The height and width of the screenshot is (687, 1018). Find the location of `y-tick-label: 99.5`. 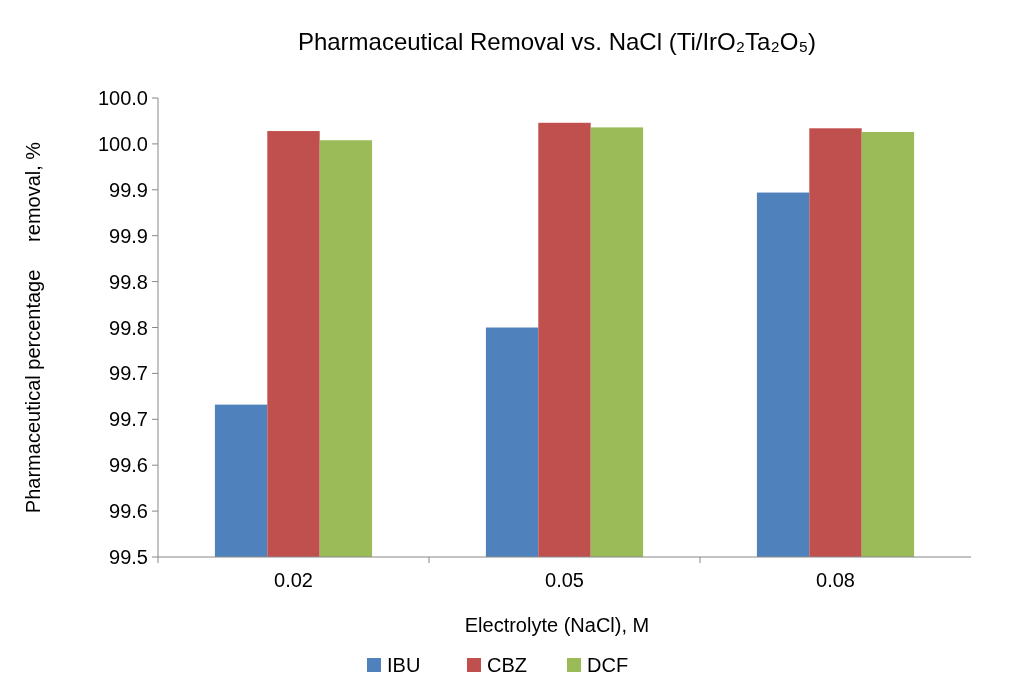

y-tick-label: 99.5 is located at coordinates (128, 557).